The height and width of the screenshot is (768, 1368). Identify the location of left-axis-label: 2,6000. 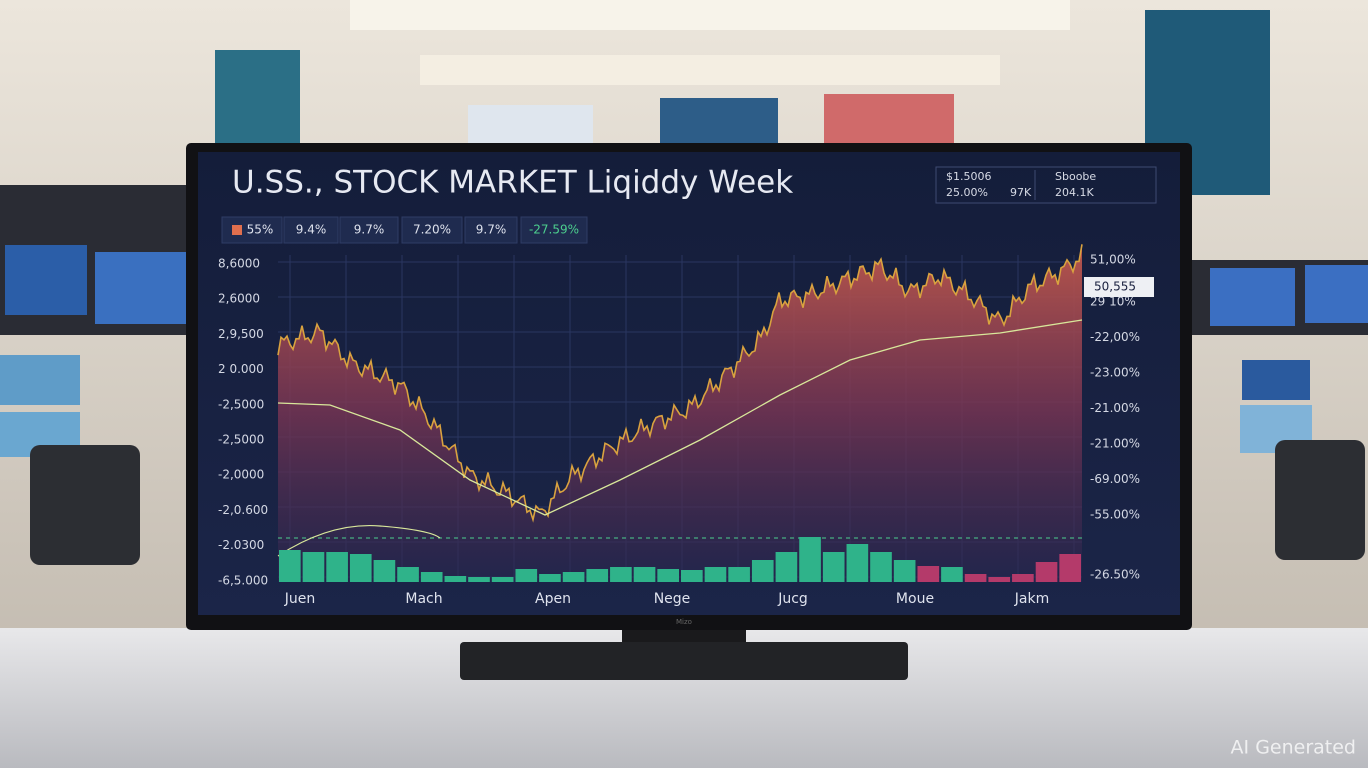
(239, 299).